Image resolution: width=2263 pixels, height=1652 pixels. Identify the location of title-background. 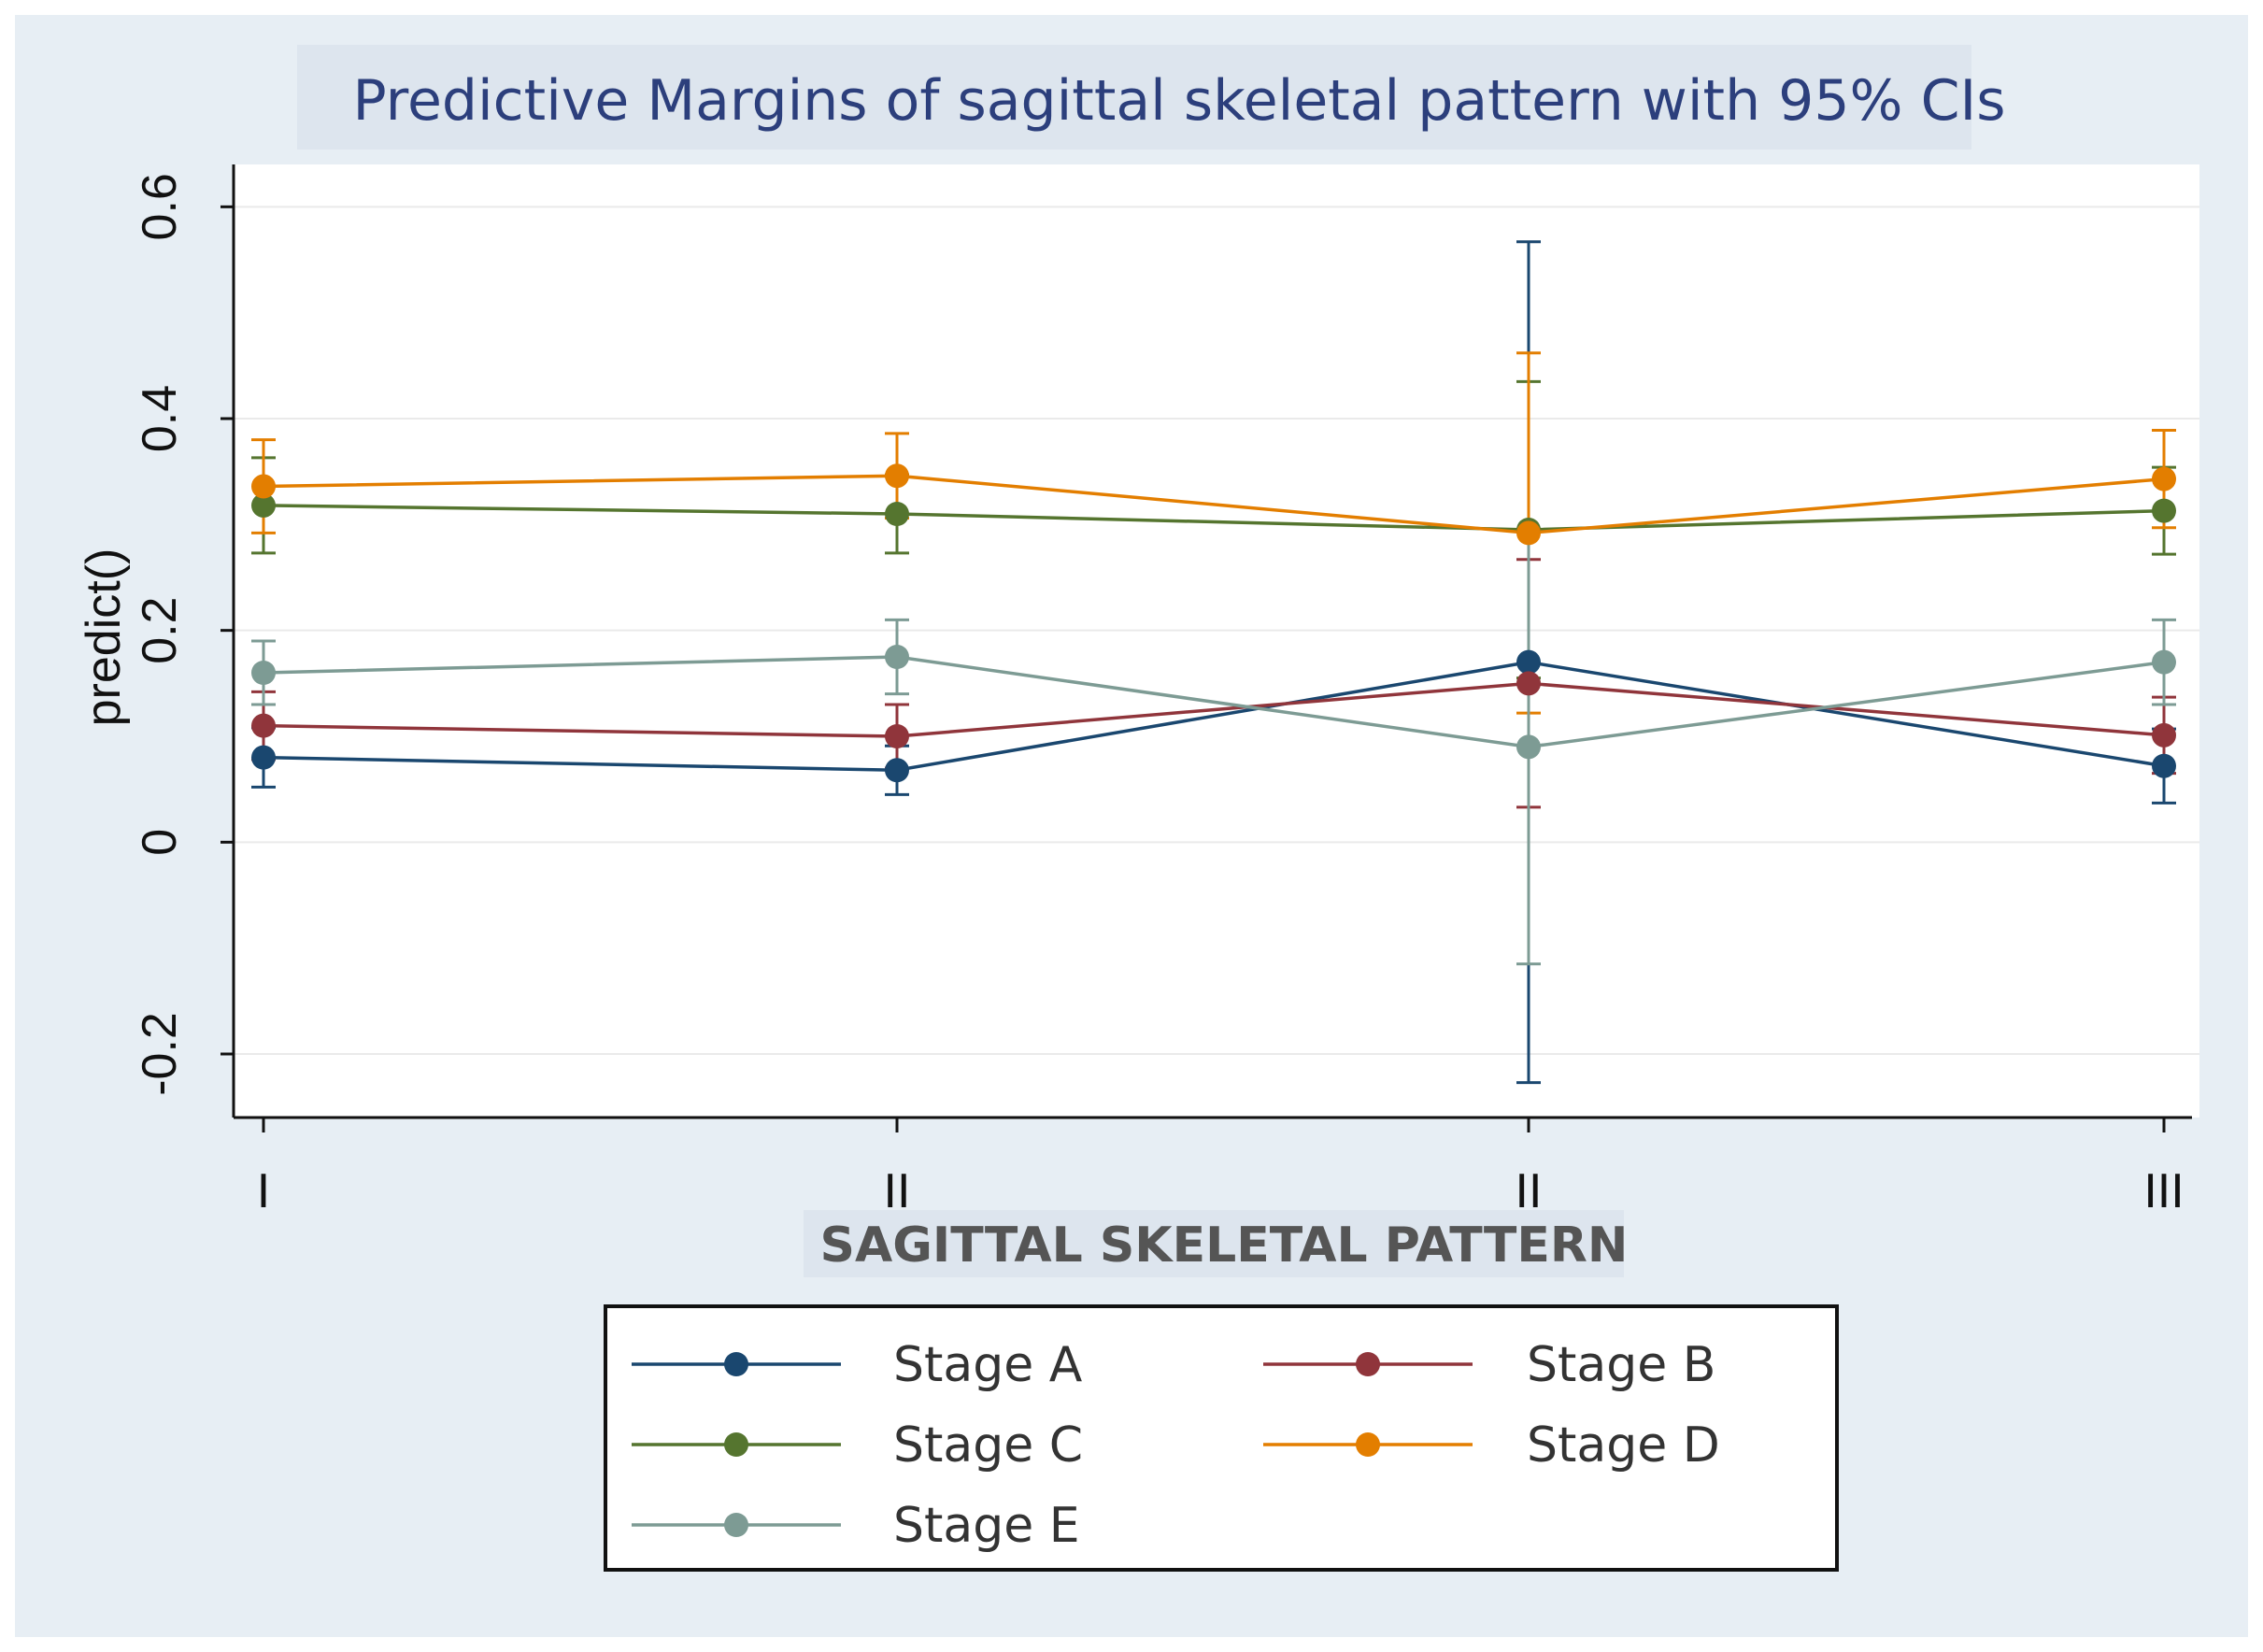
(1134, 97).